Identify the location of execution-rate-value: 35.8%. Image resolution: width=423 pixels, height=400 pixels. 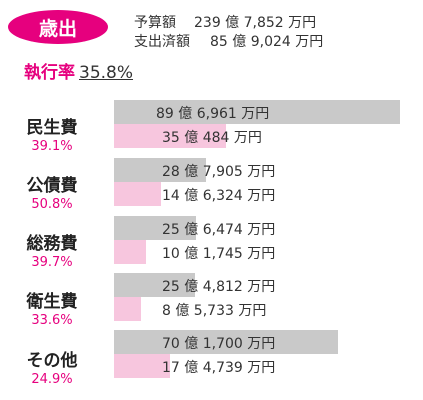
(106, 73).